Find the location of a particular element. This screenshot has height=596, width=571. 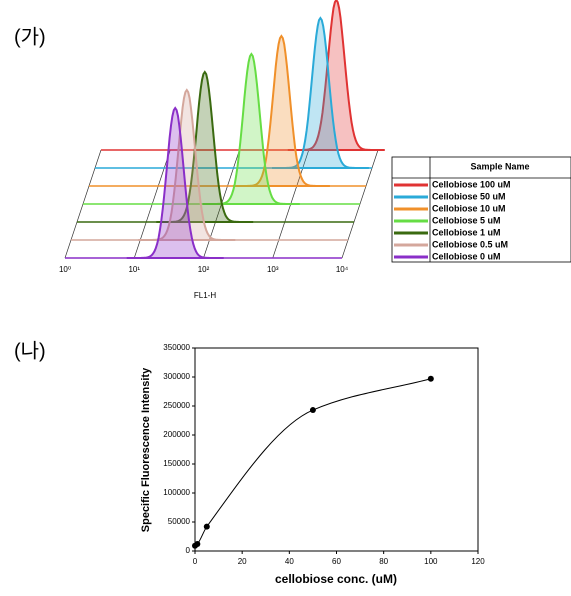

x-axis-label: FL1-H is located at coordinates (205, 295).